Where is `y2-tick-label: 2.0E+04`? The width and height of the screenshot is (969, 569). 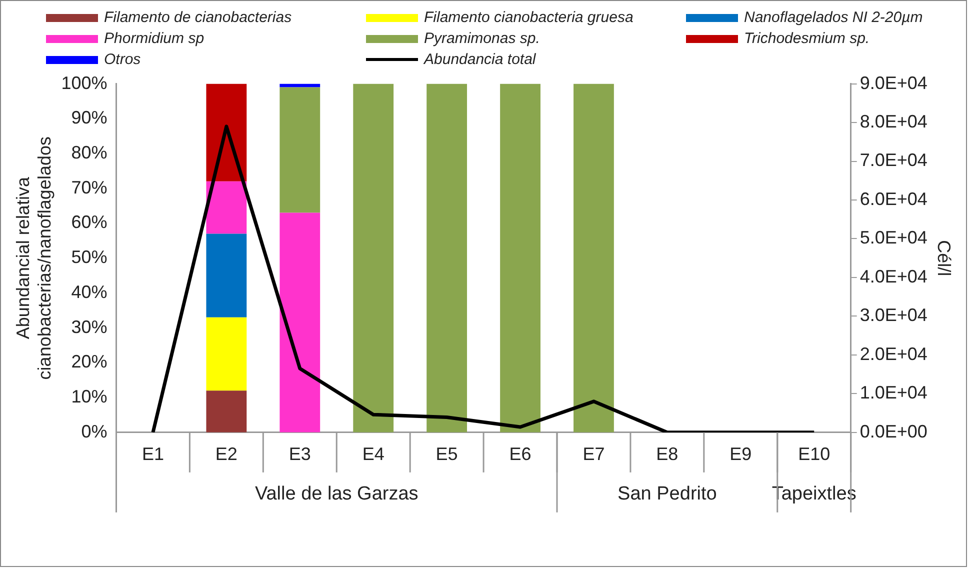
y2-tick-label: 2.0E+04 is located at coordinates (894, 354).